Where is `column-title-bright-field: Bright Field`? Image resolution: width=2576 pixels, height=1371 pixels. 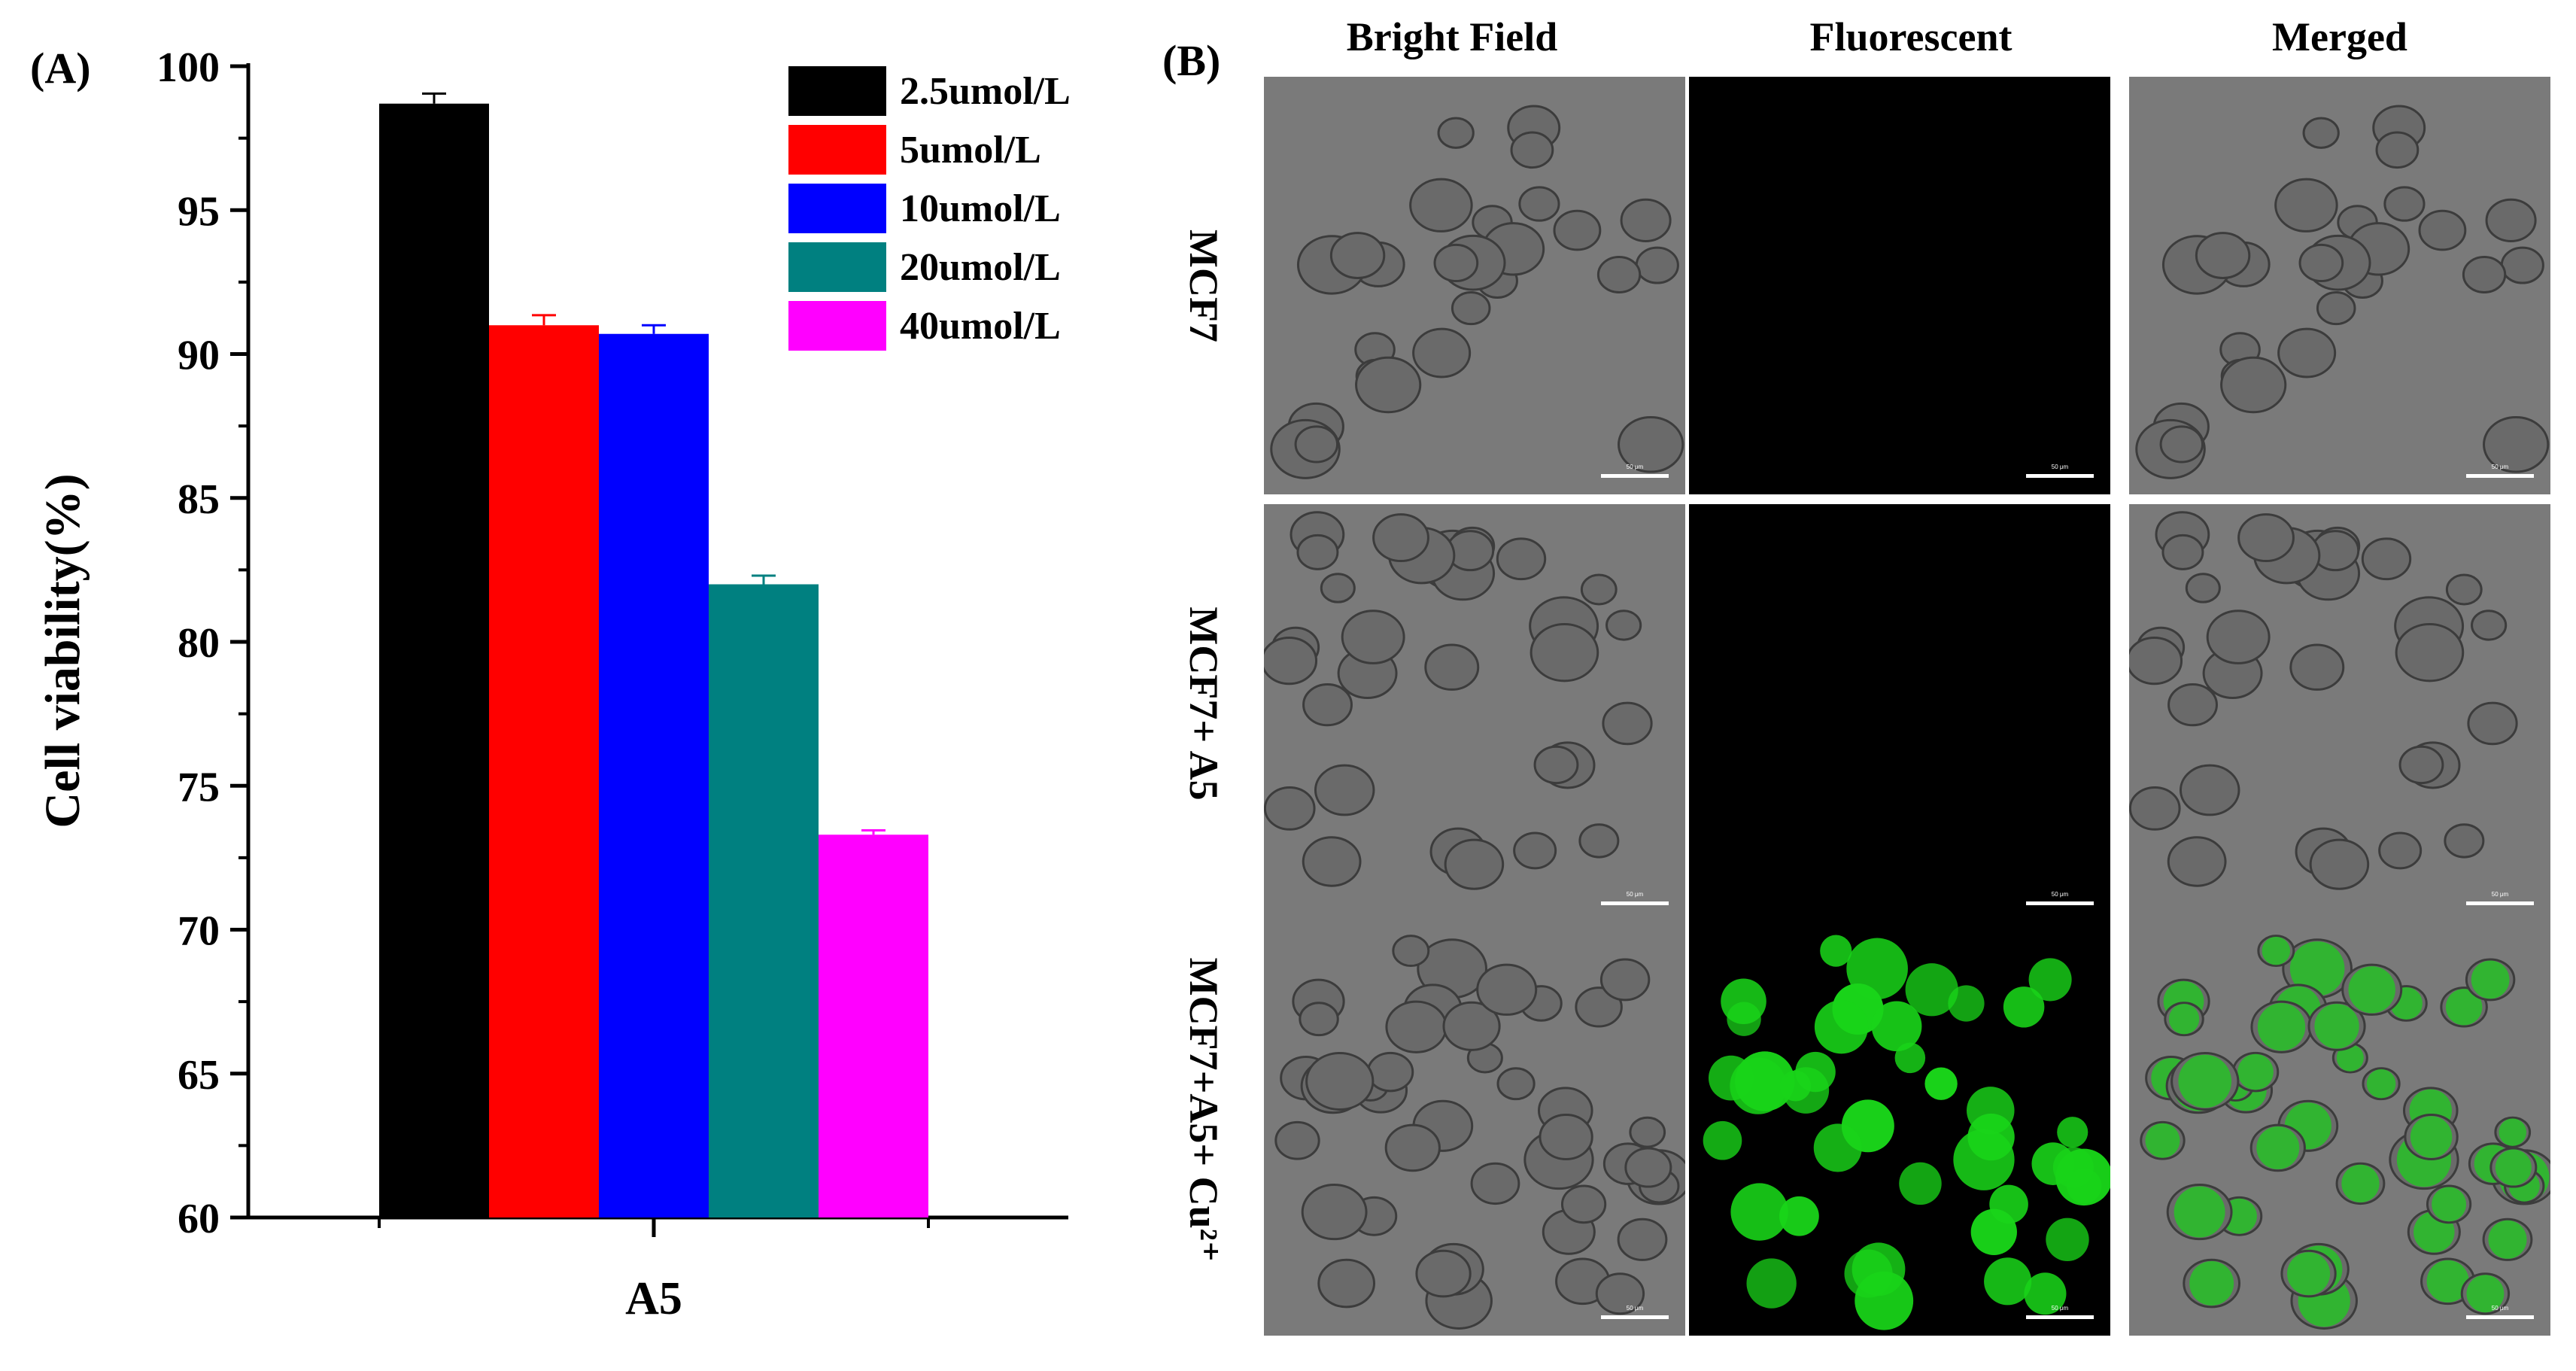
column-title-bright-field: Bright Field is located at coordinates (1452, 36).